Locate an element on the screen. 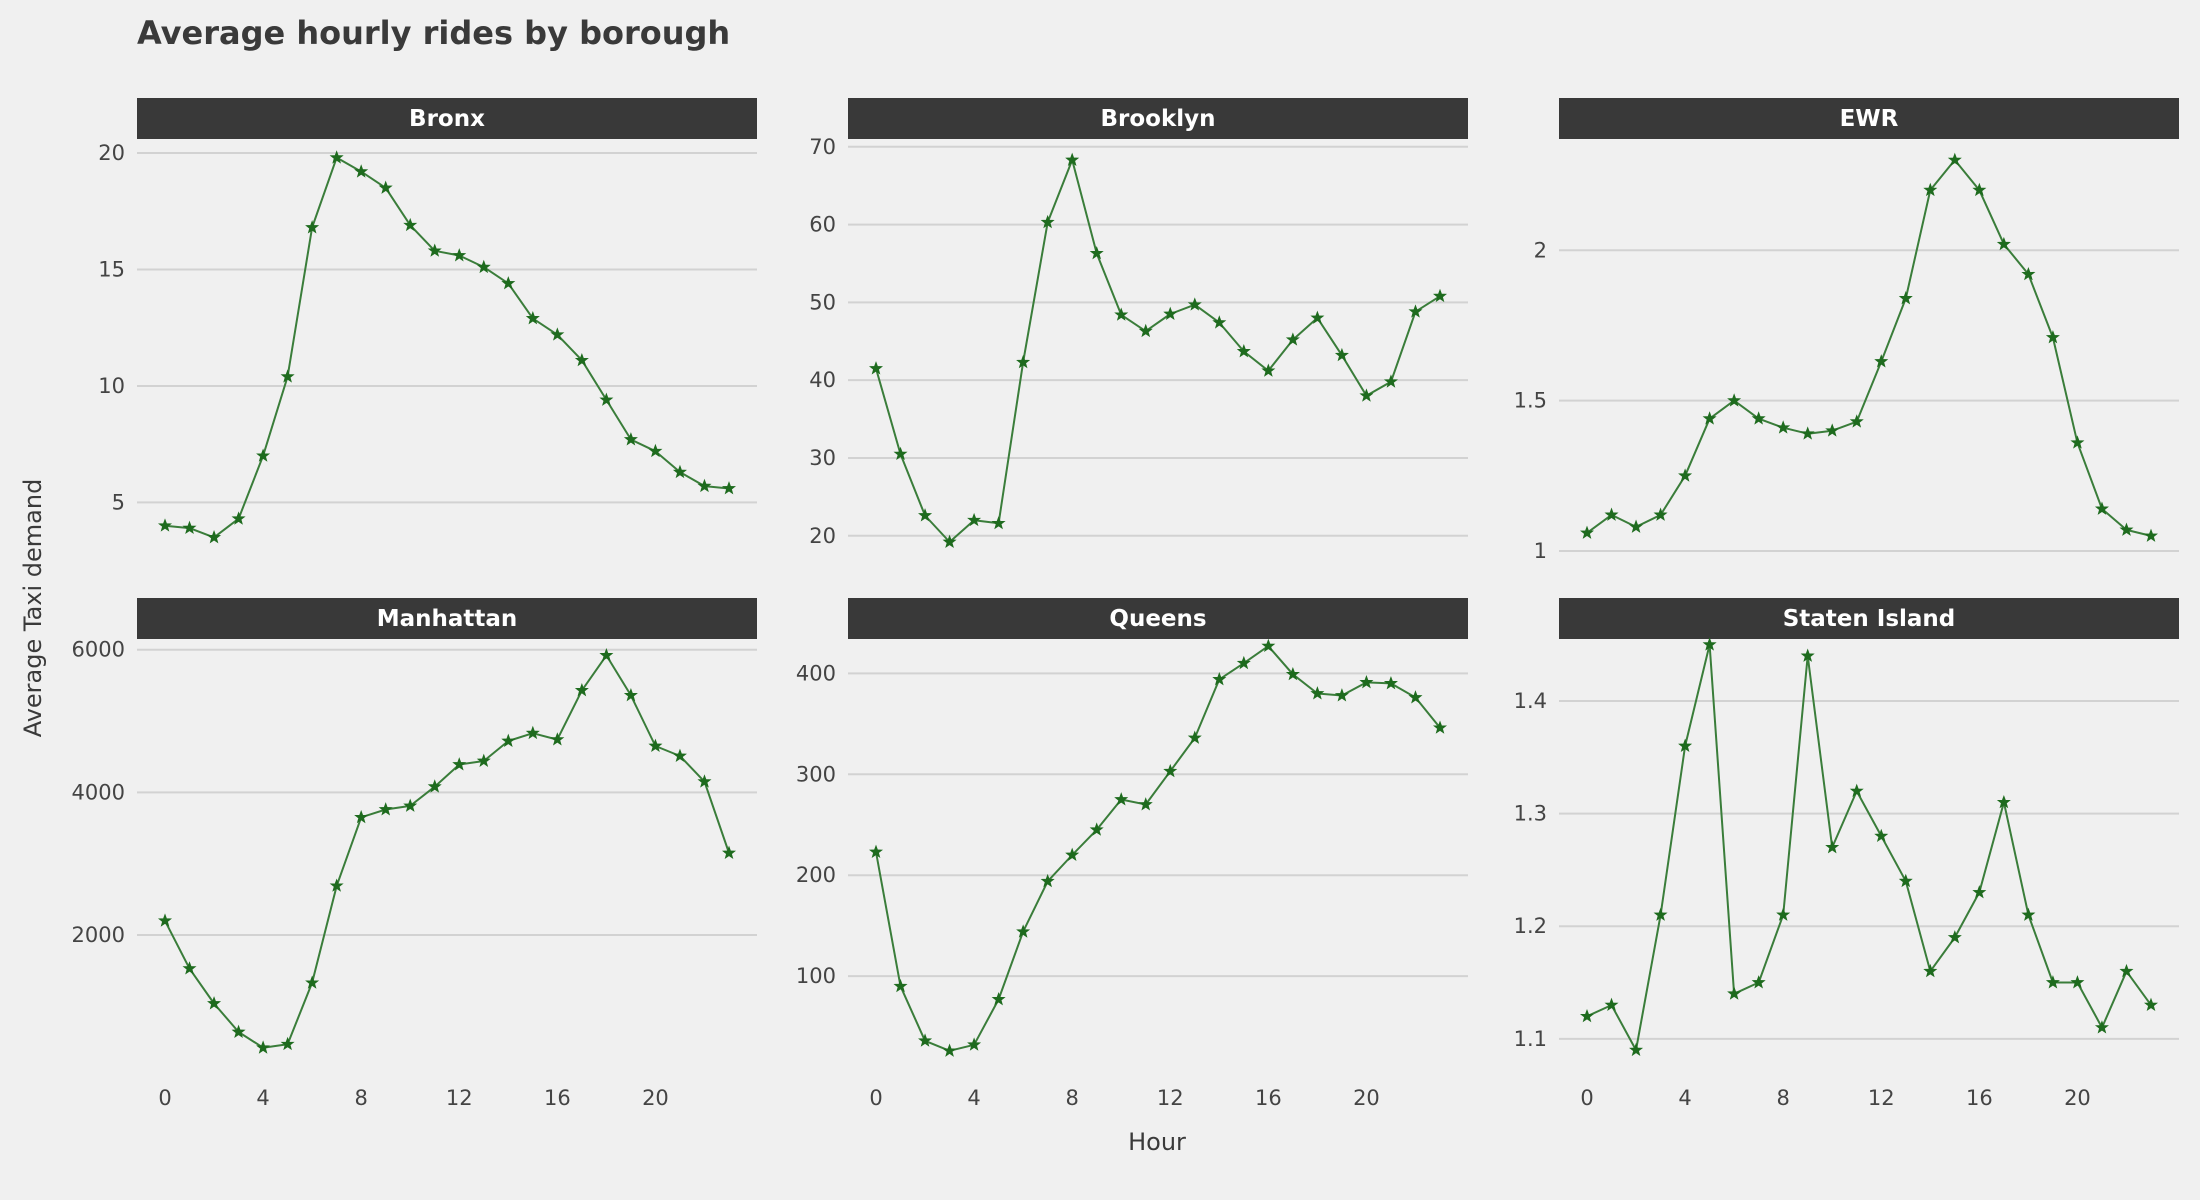 The image size is (2200, 1200). series-line-ewr is located at coordinates (1869, 348).